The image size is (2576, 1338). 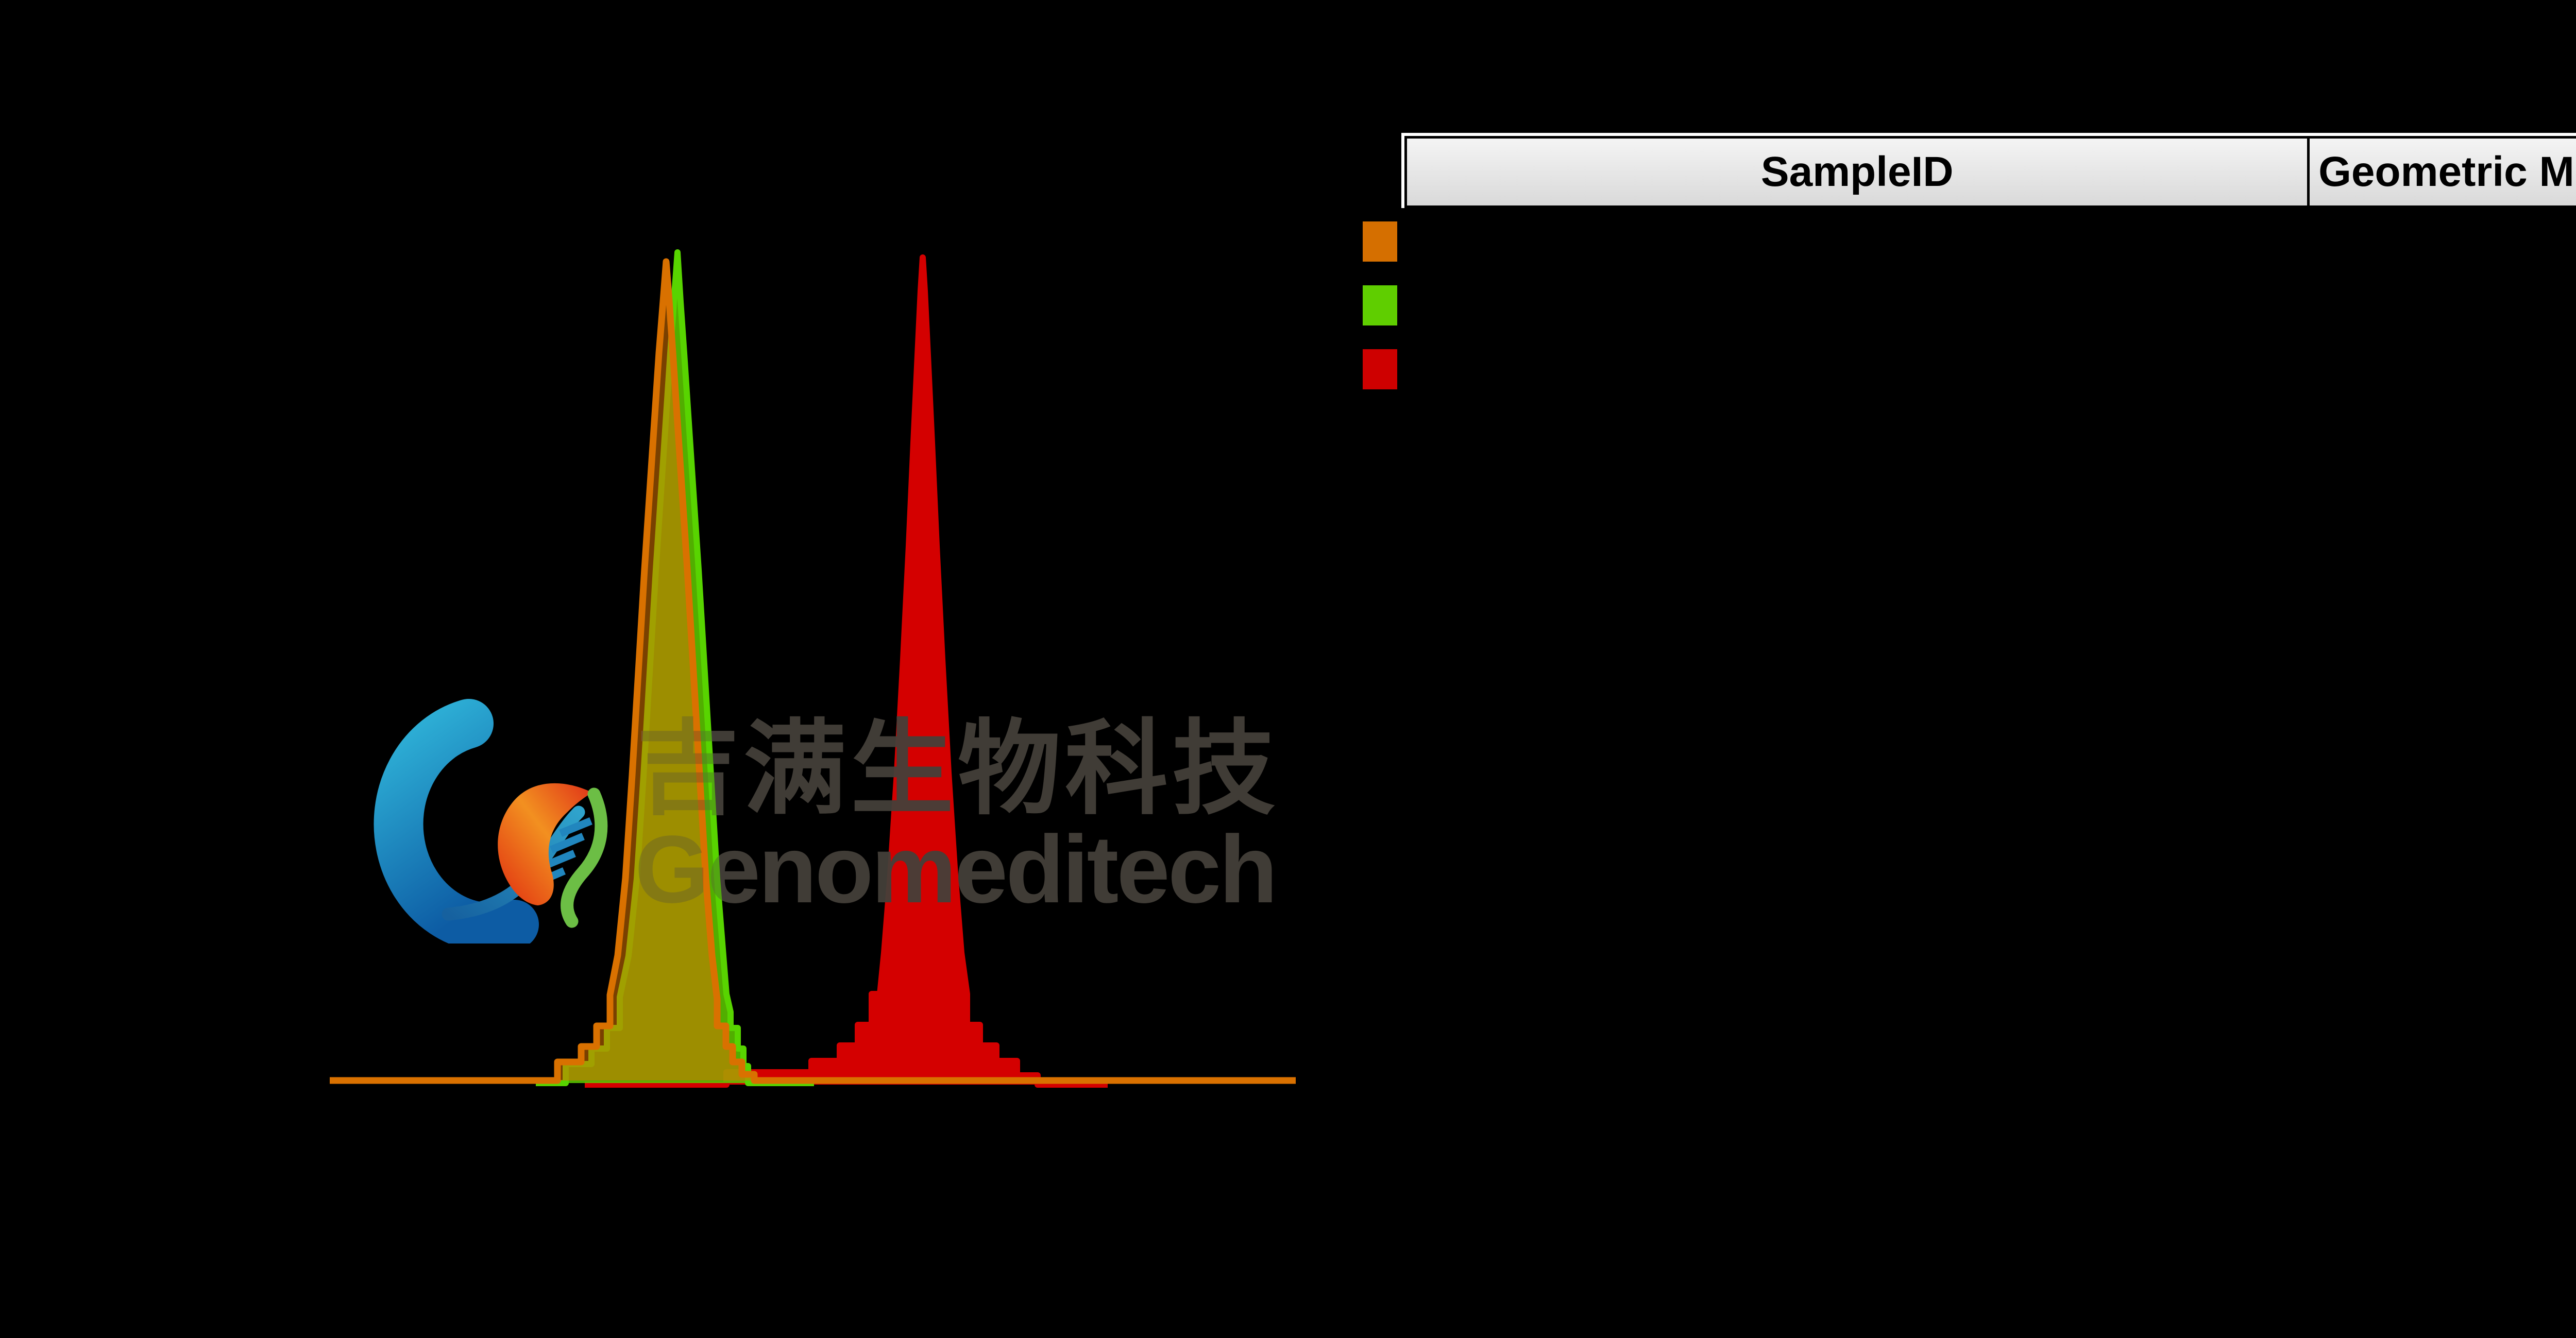 What do you see at coordinates (846, 671) in the screenshot?
I see `red-sample-curve` at bounding box center [846, 671].